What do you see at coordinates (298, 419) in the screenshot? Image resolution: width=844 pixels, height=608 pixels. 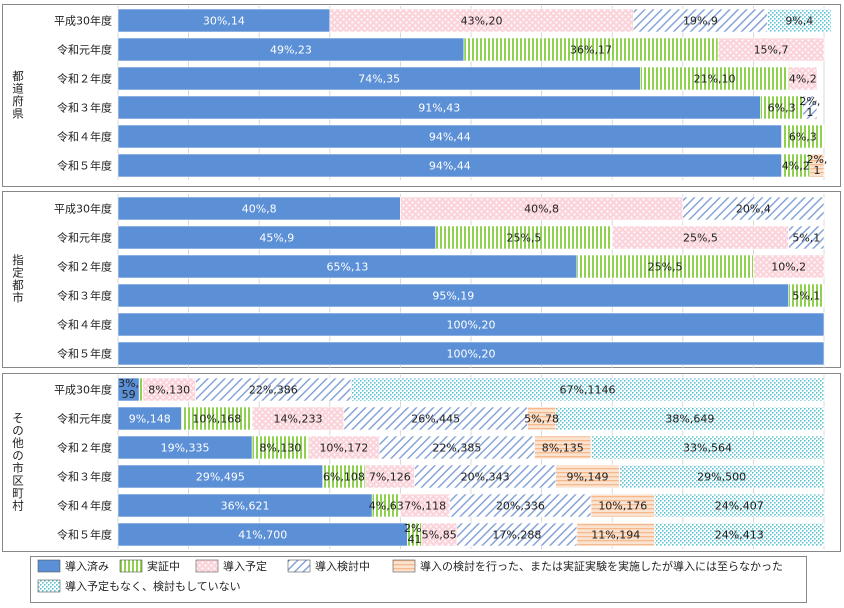 I see `data-label: 14%,233` at bounding box center [298, 419].